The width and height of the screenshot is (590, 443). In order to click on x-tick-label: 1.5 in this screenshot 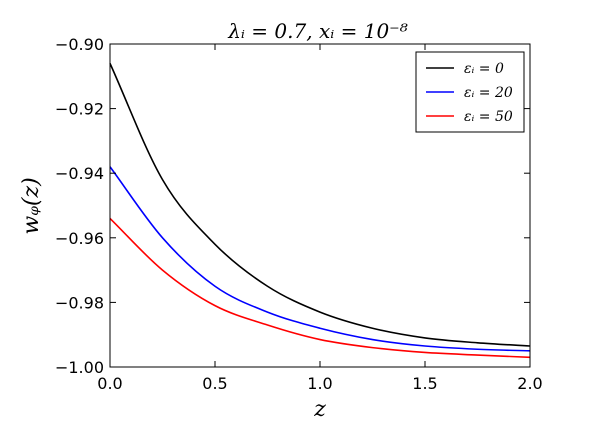, I will do `click(424, 383)`.